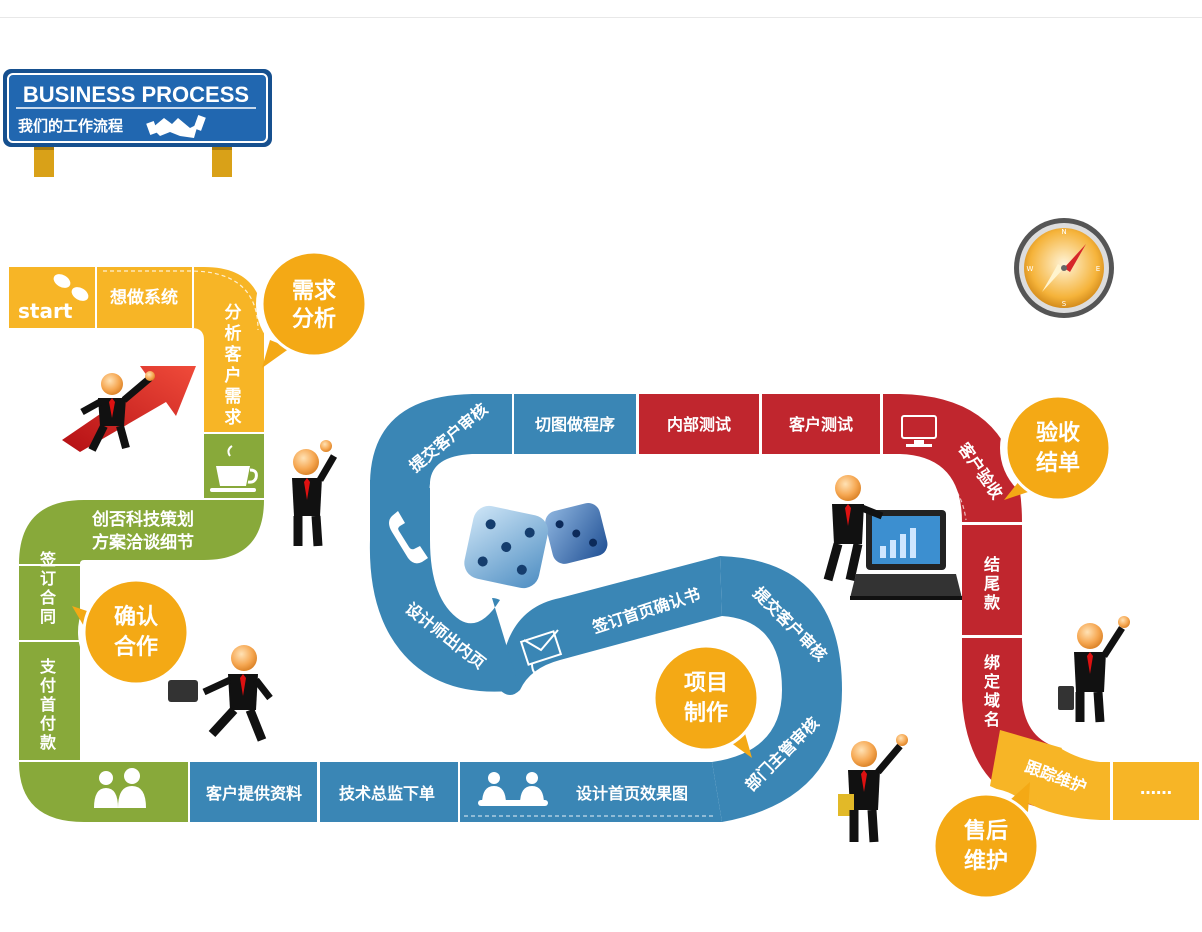 The width and height of the screenshot is (1202, 932). What do you see at coordinates (136, 94) in the screenshot?
I see `sign-title: BUSINESS PROCESS` at bounding box center [136, 94].